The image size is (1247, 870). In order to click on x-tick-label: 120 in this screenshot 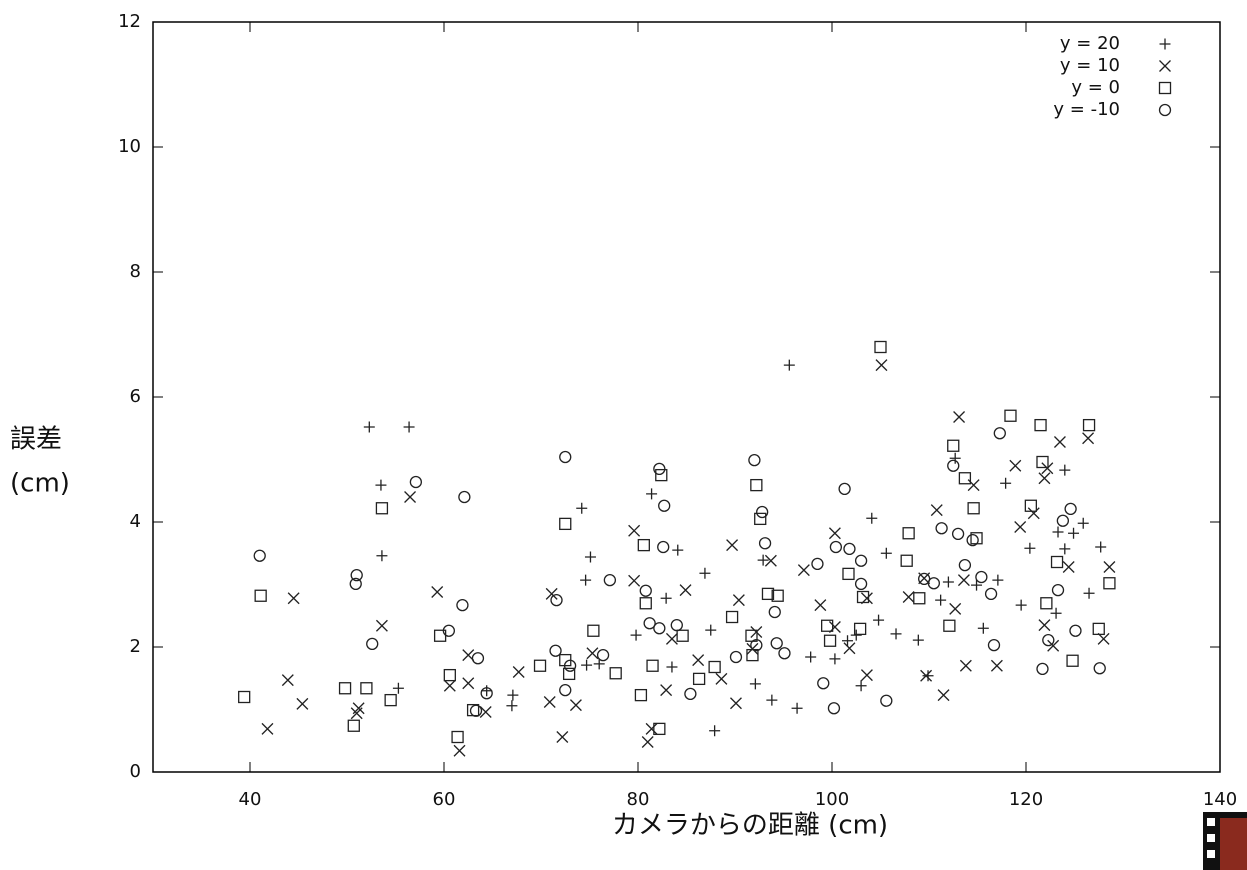, I will do `click(1026, 799)`.